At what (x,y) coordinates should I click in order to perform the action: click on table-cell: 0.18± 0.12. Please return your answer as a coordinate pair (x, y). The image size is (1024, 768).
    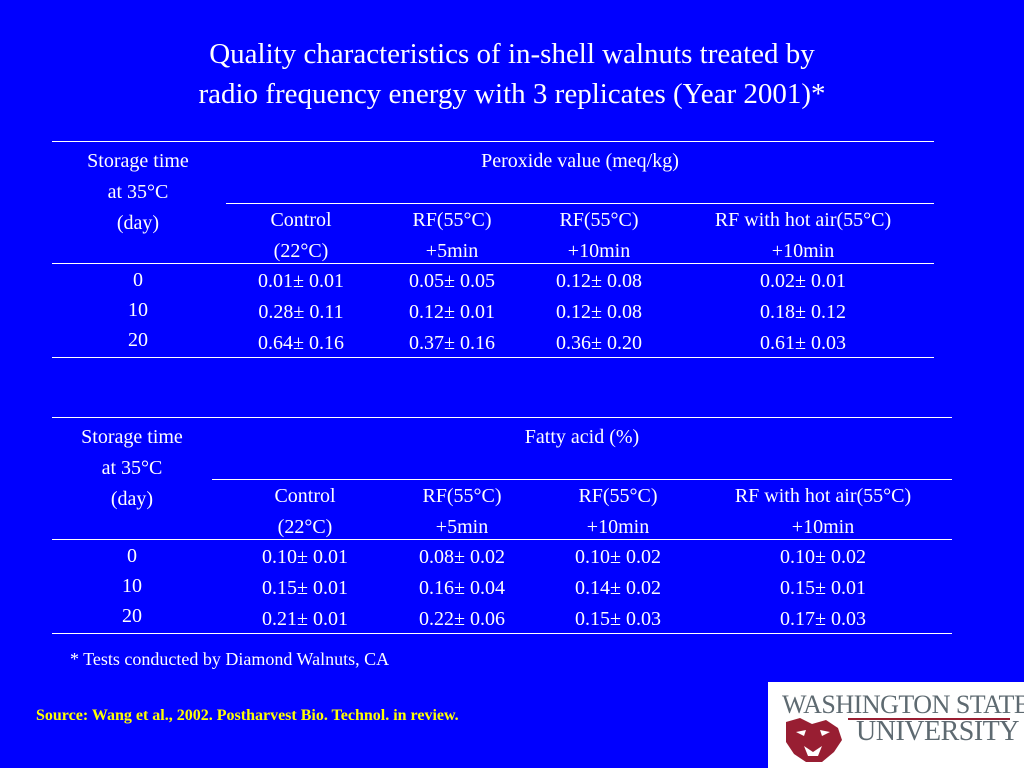
    Looking at the image, I should click on (803, 312).